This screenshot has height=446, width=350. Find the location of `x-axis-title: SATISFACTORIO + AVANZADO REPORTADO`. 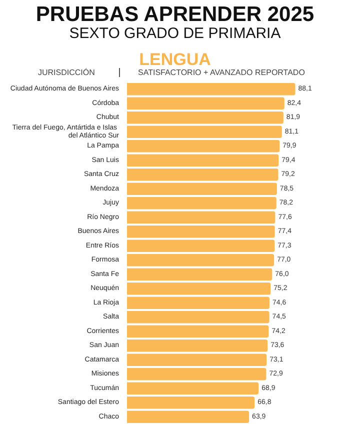

x-axis-title: SATISFACTORIO + AVANZADO REPORTADO is located at coordinates (221, 72).